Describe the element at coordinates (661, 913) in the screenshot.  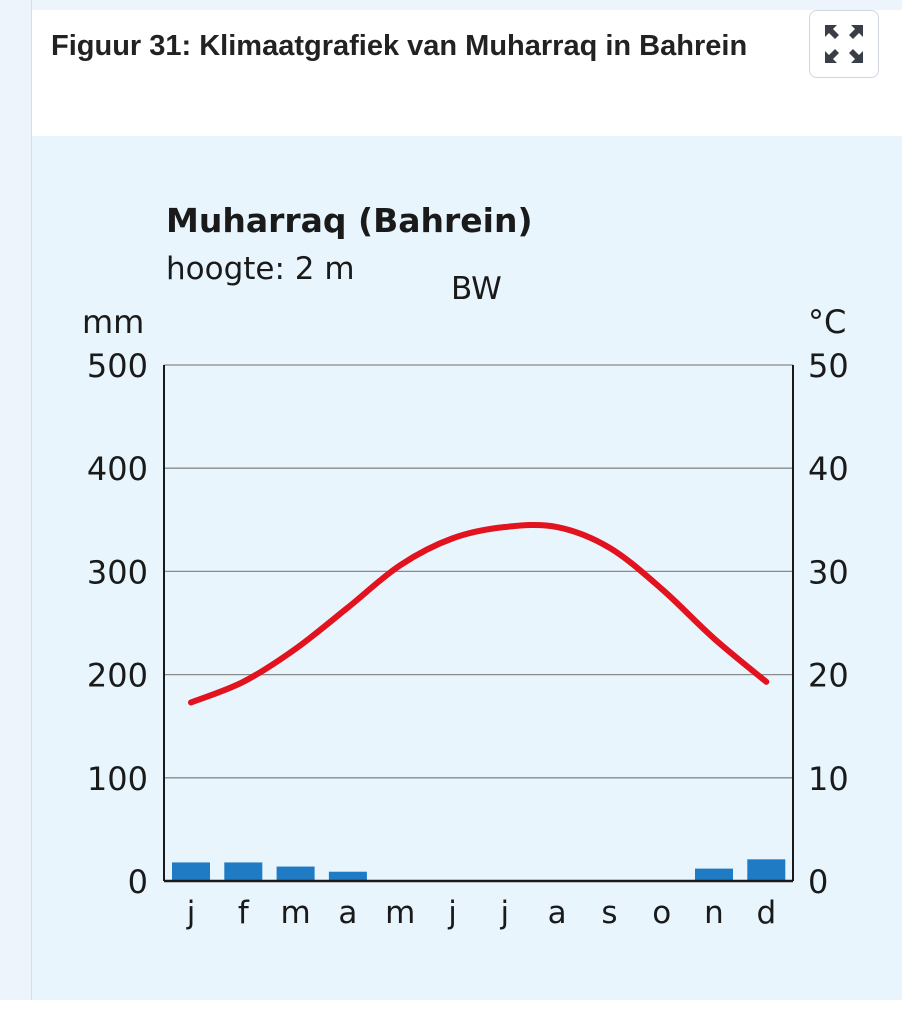
I see `month-label: o` at that location.